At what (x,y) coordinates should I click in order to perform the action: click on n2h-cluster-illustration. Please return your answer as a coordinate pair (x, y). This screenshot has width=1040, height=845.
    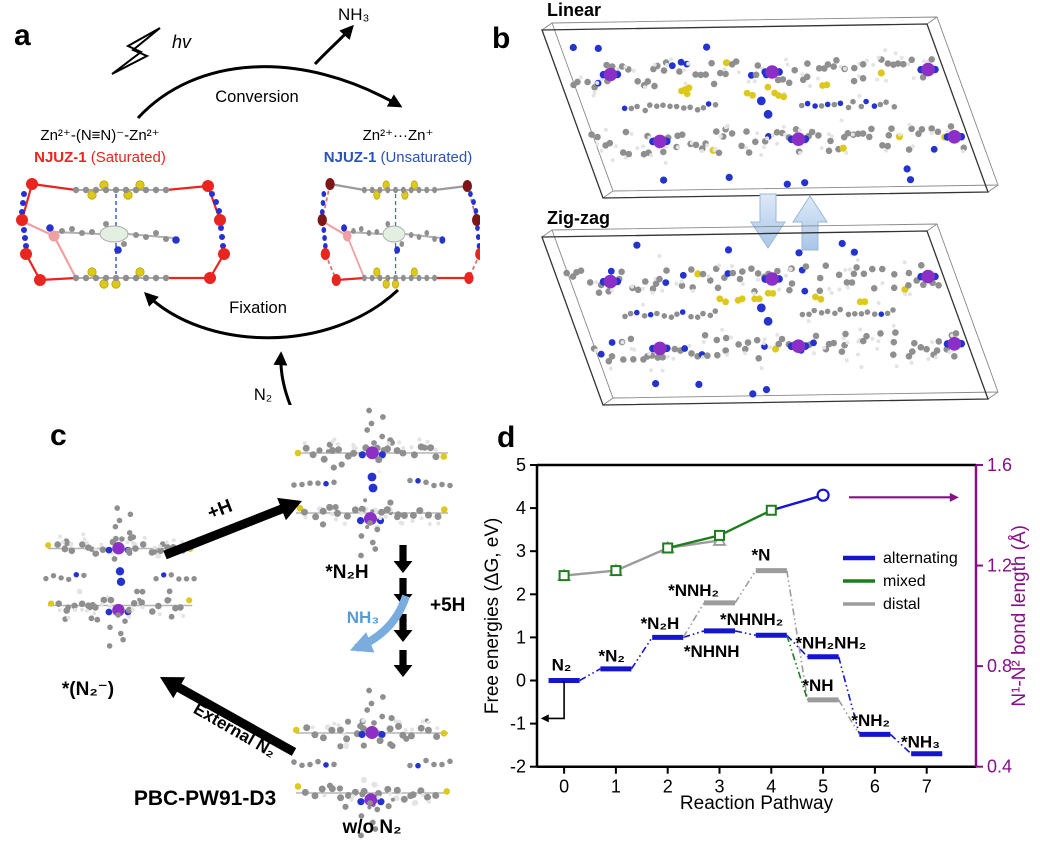
    Looking at the image, I should click on (372, 483).